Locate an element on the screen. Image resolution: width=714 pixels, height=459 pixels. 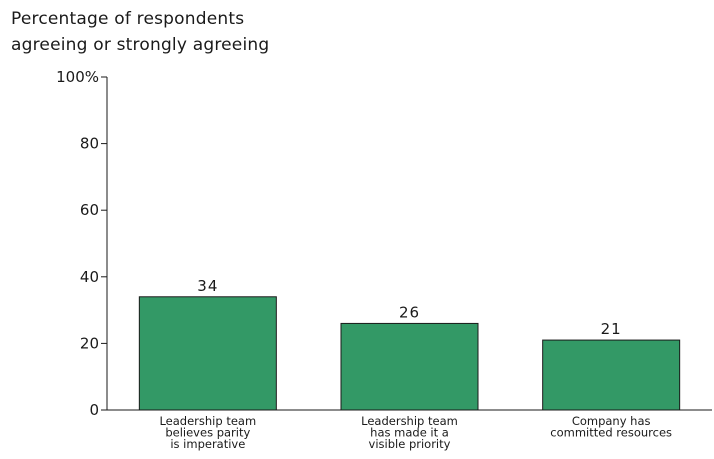
data-label: 21 is located at coordinates (611, 329).